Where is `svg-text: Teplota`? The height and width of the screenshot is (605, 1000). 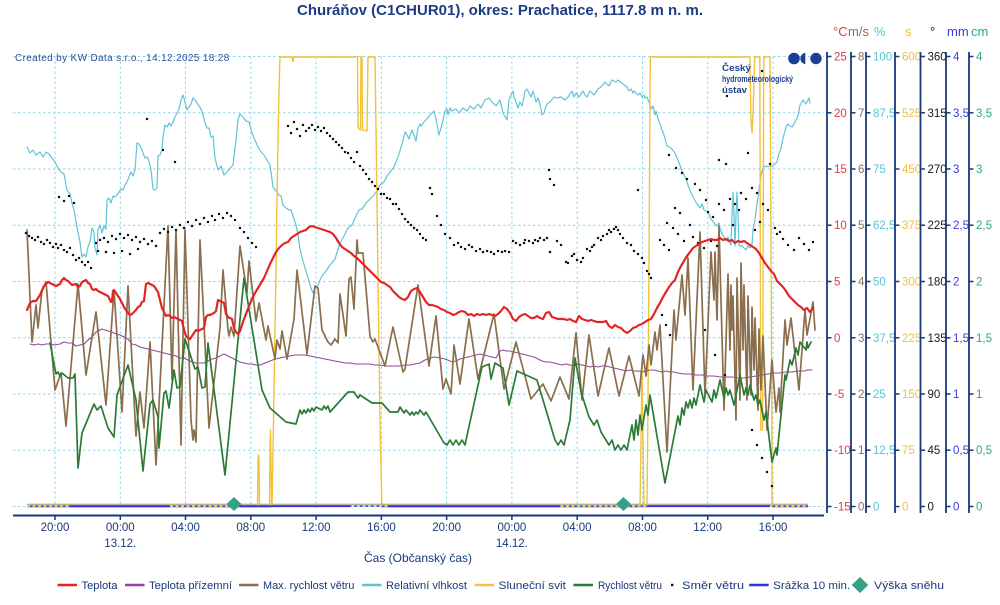 svg-text: Teplota is located at coordinates (100, 586).